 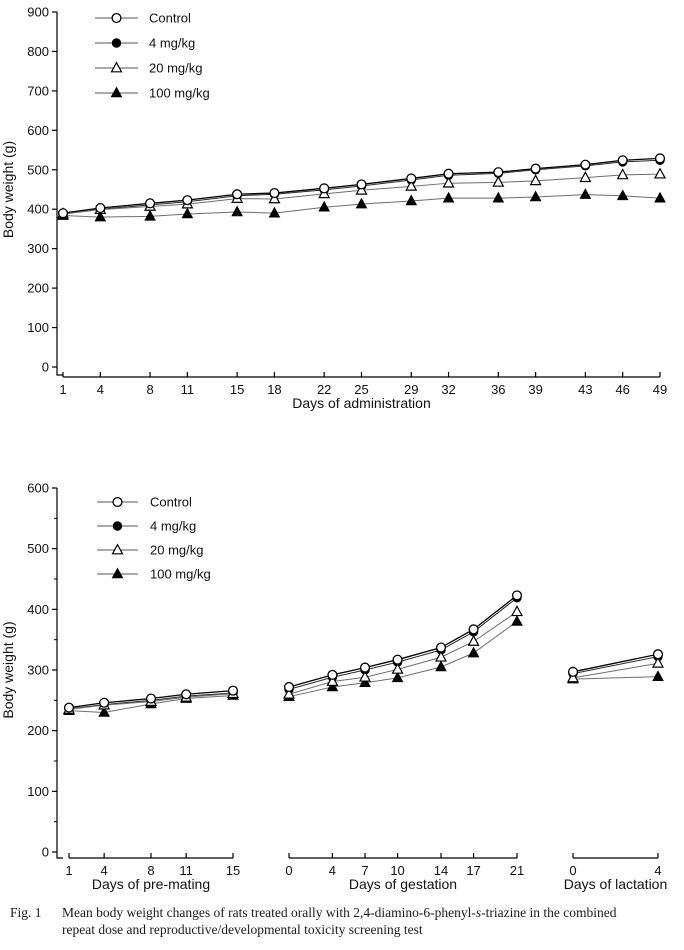 I want to click on legend-label: 100 mg/kg, so click(x=179, y=93).